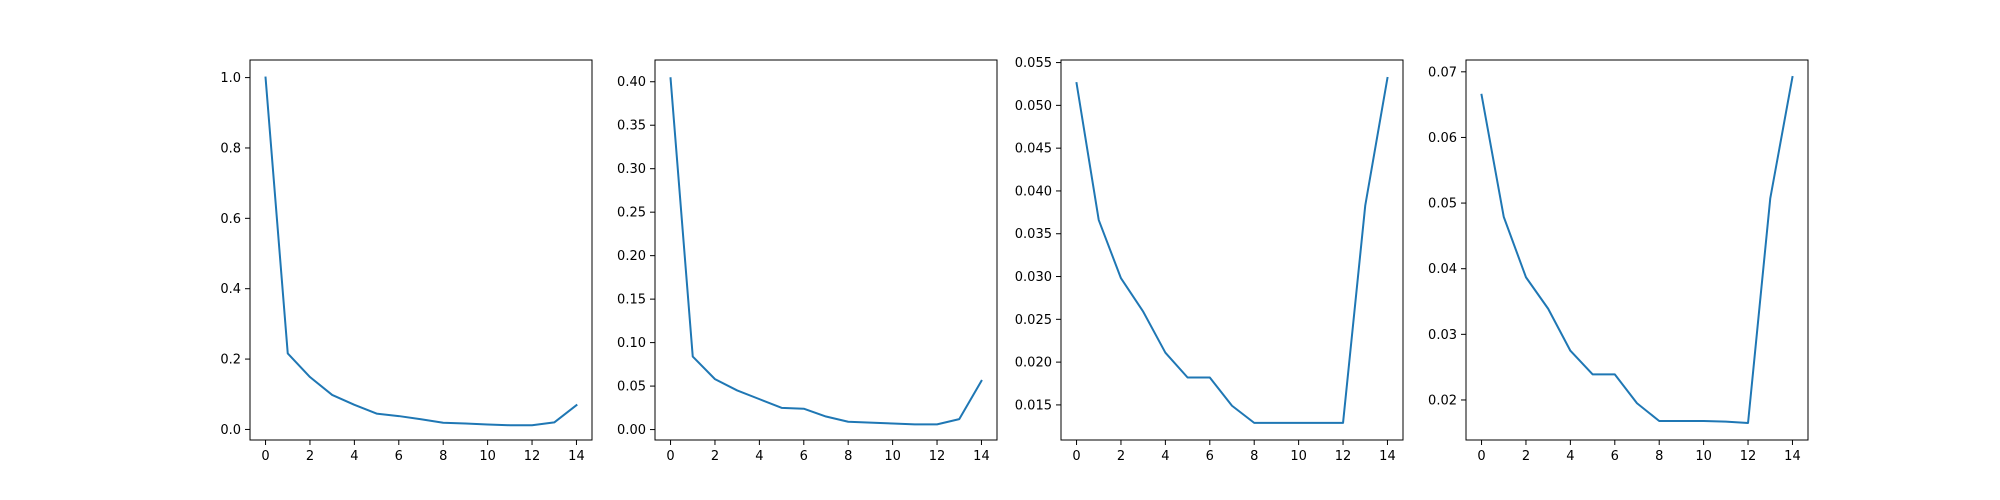 The image size is (2000, 500). Describe the element at coordinates (1442, 335) in the screenshot. I see `y-tick-label: 0.03` at that location.